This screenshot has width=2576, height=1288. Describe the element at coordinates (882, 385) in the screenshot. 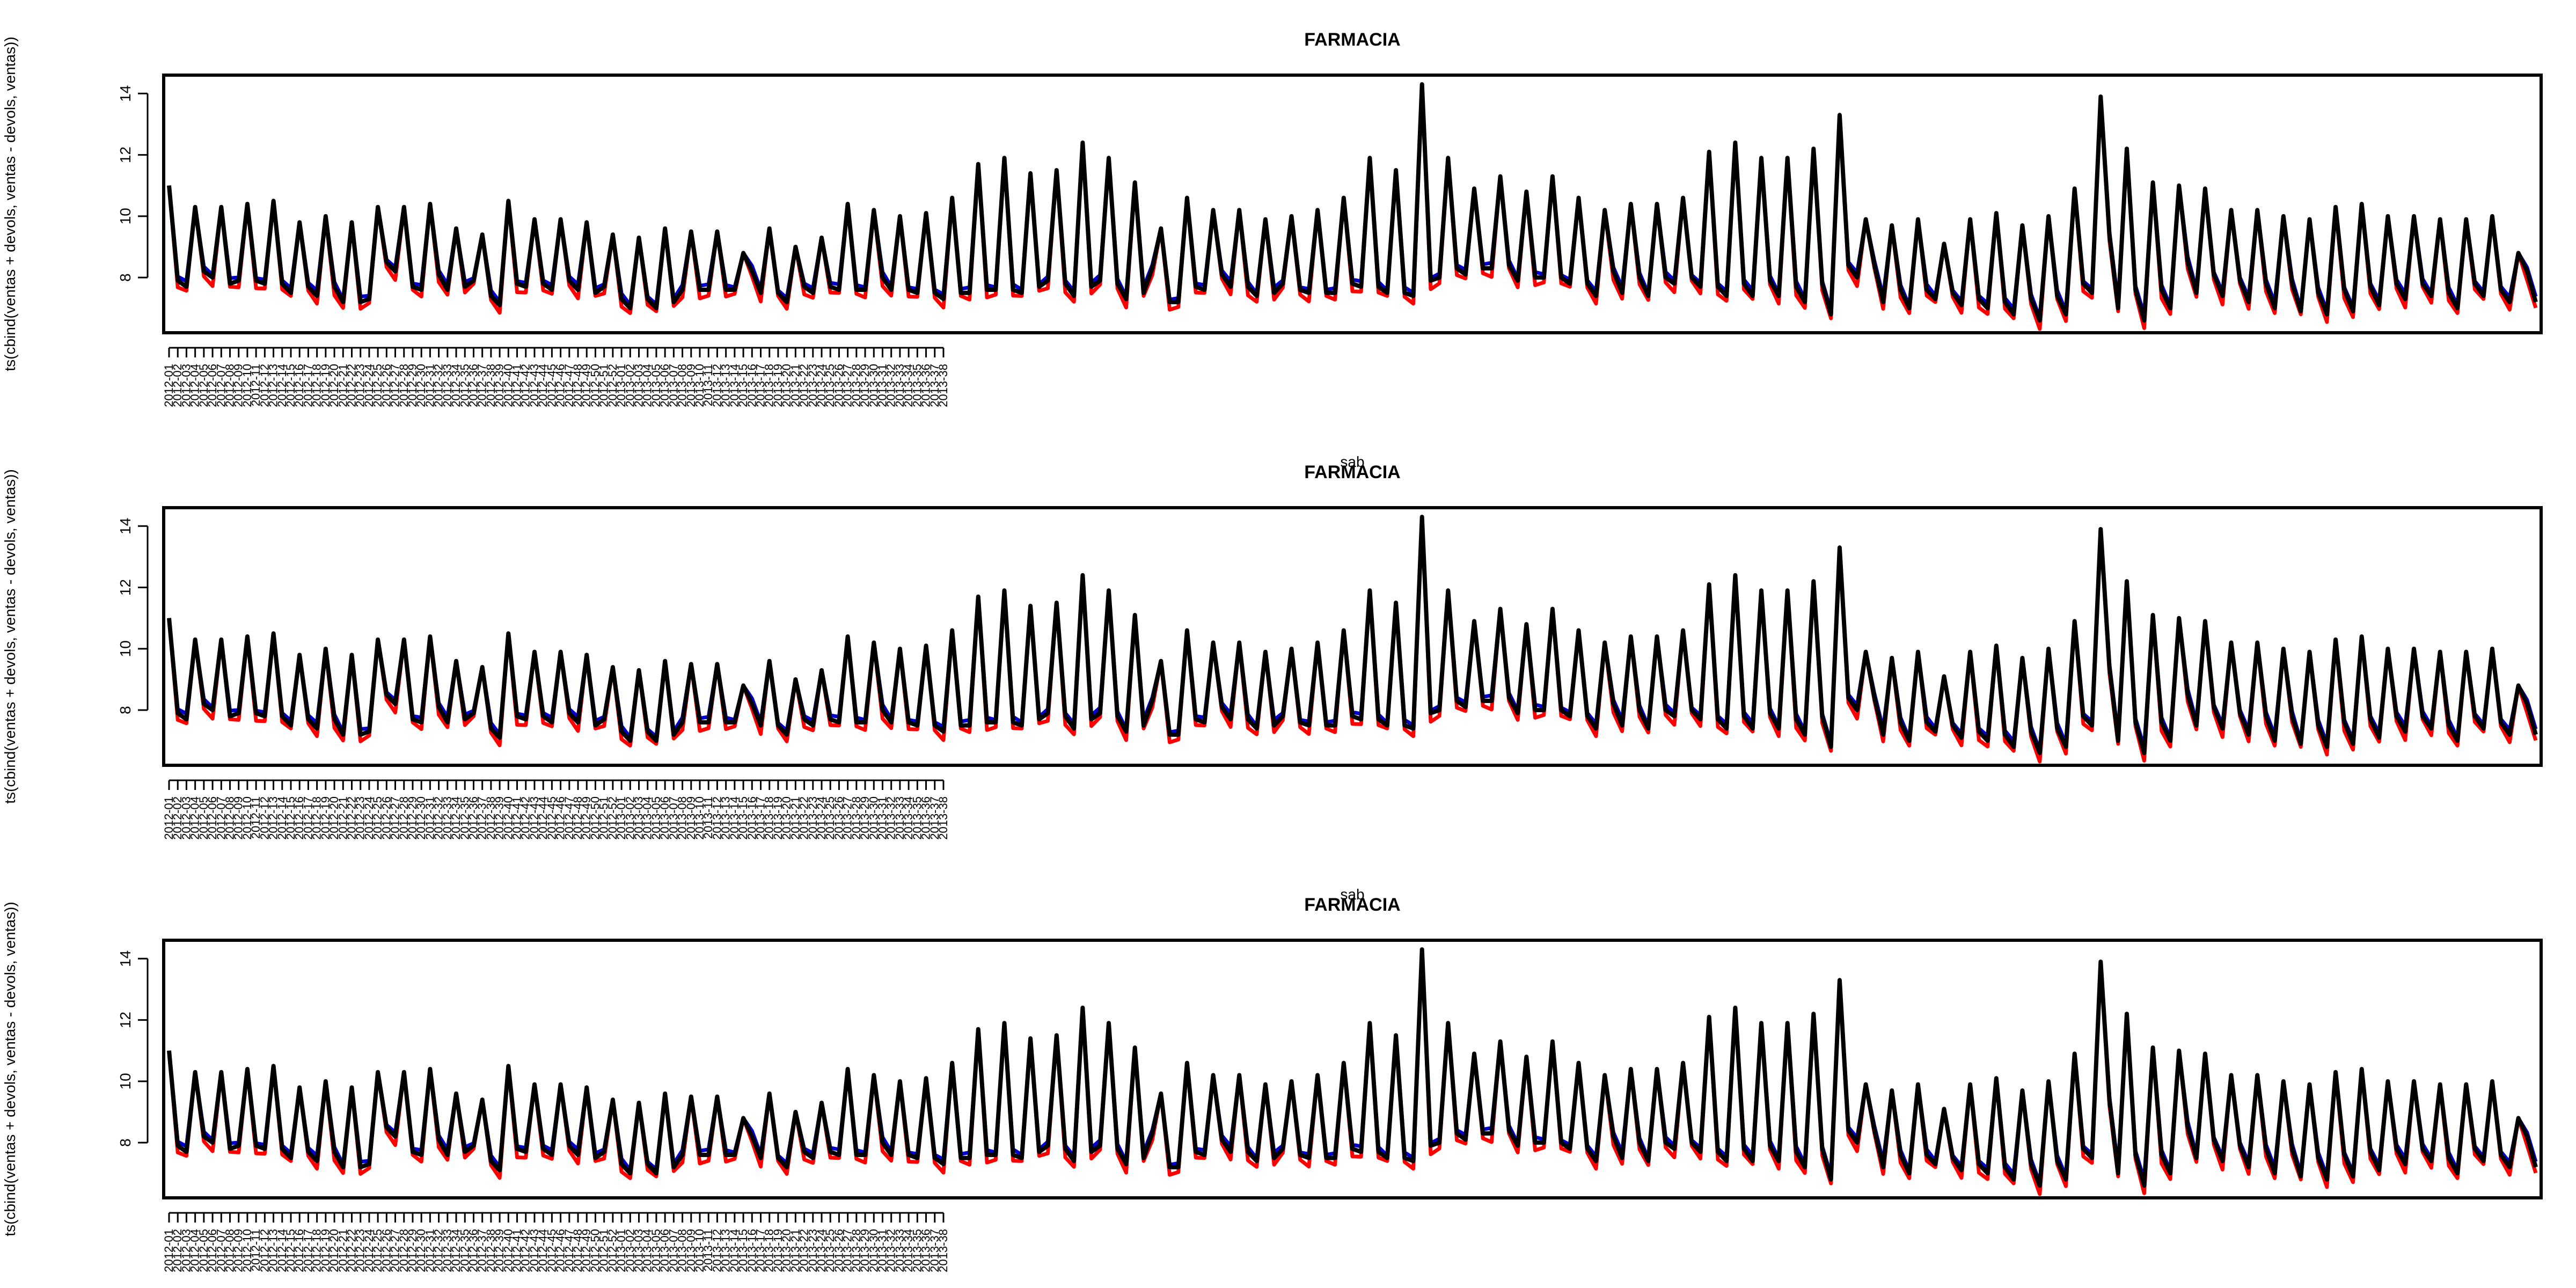

I see `x-tick-label: 2013-31` at that location.